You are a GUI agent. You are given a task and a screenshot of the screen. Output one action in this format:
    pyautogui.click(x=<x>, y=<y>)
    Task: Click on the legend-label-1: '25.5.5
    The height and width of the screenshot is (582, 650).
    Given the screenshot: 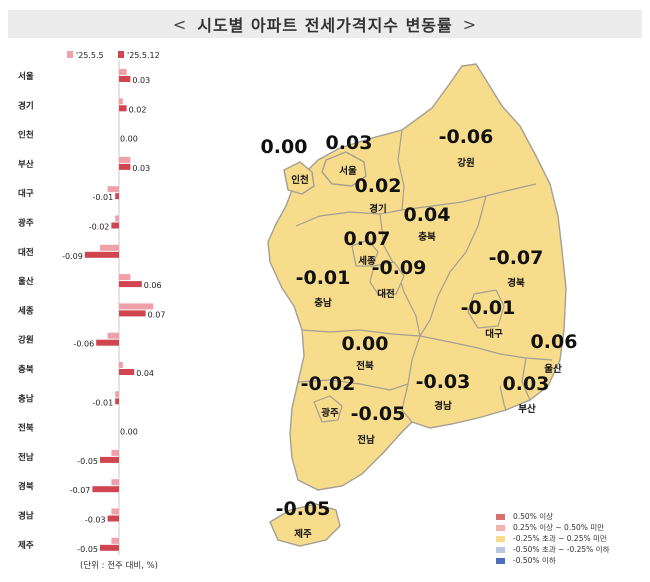 What is the action you would take?
    pyautogui.click(x=90, y=55)
    